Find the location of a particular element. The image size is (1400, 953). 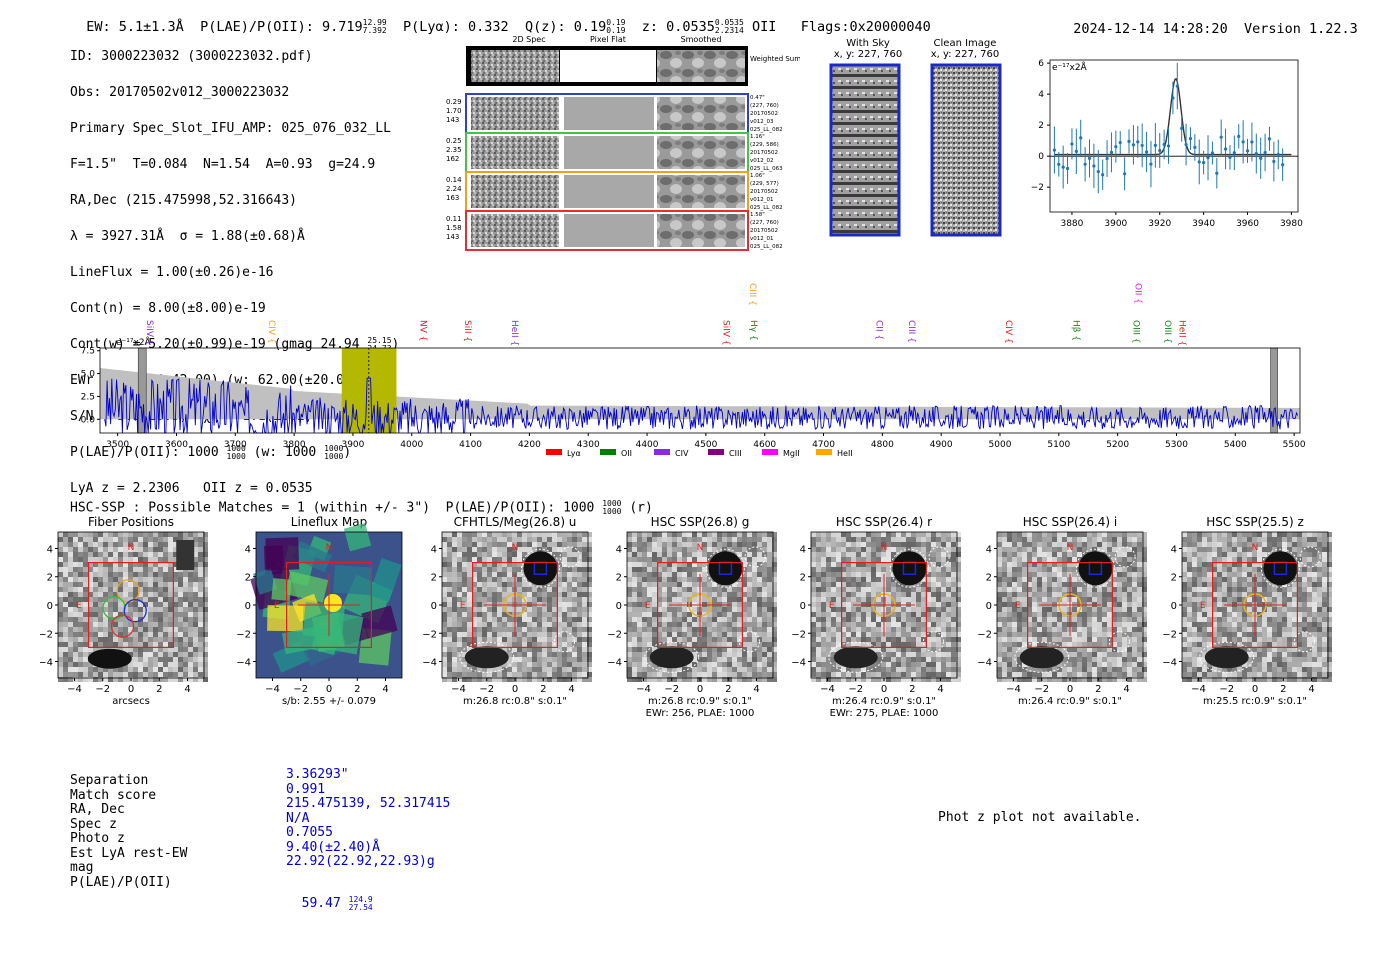

match-value: N/A is located at coordinates (298, 818).